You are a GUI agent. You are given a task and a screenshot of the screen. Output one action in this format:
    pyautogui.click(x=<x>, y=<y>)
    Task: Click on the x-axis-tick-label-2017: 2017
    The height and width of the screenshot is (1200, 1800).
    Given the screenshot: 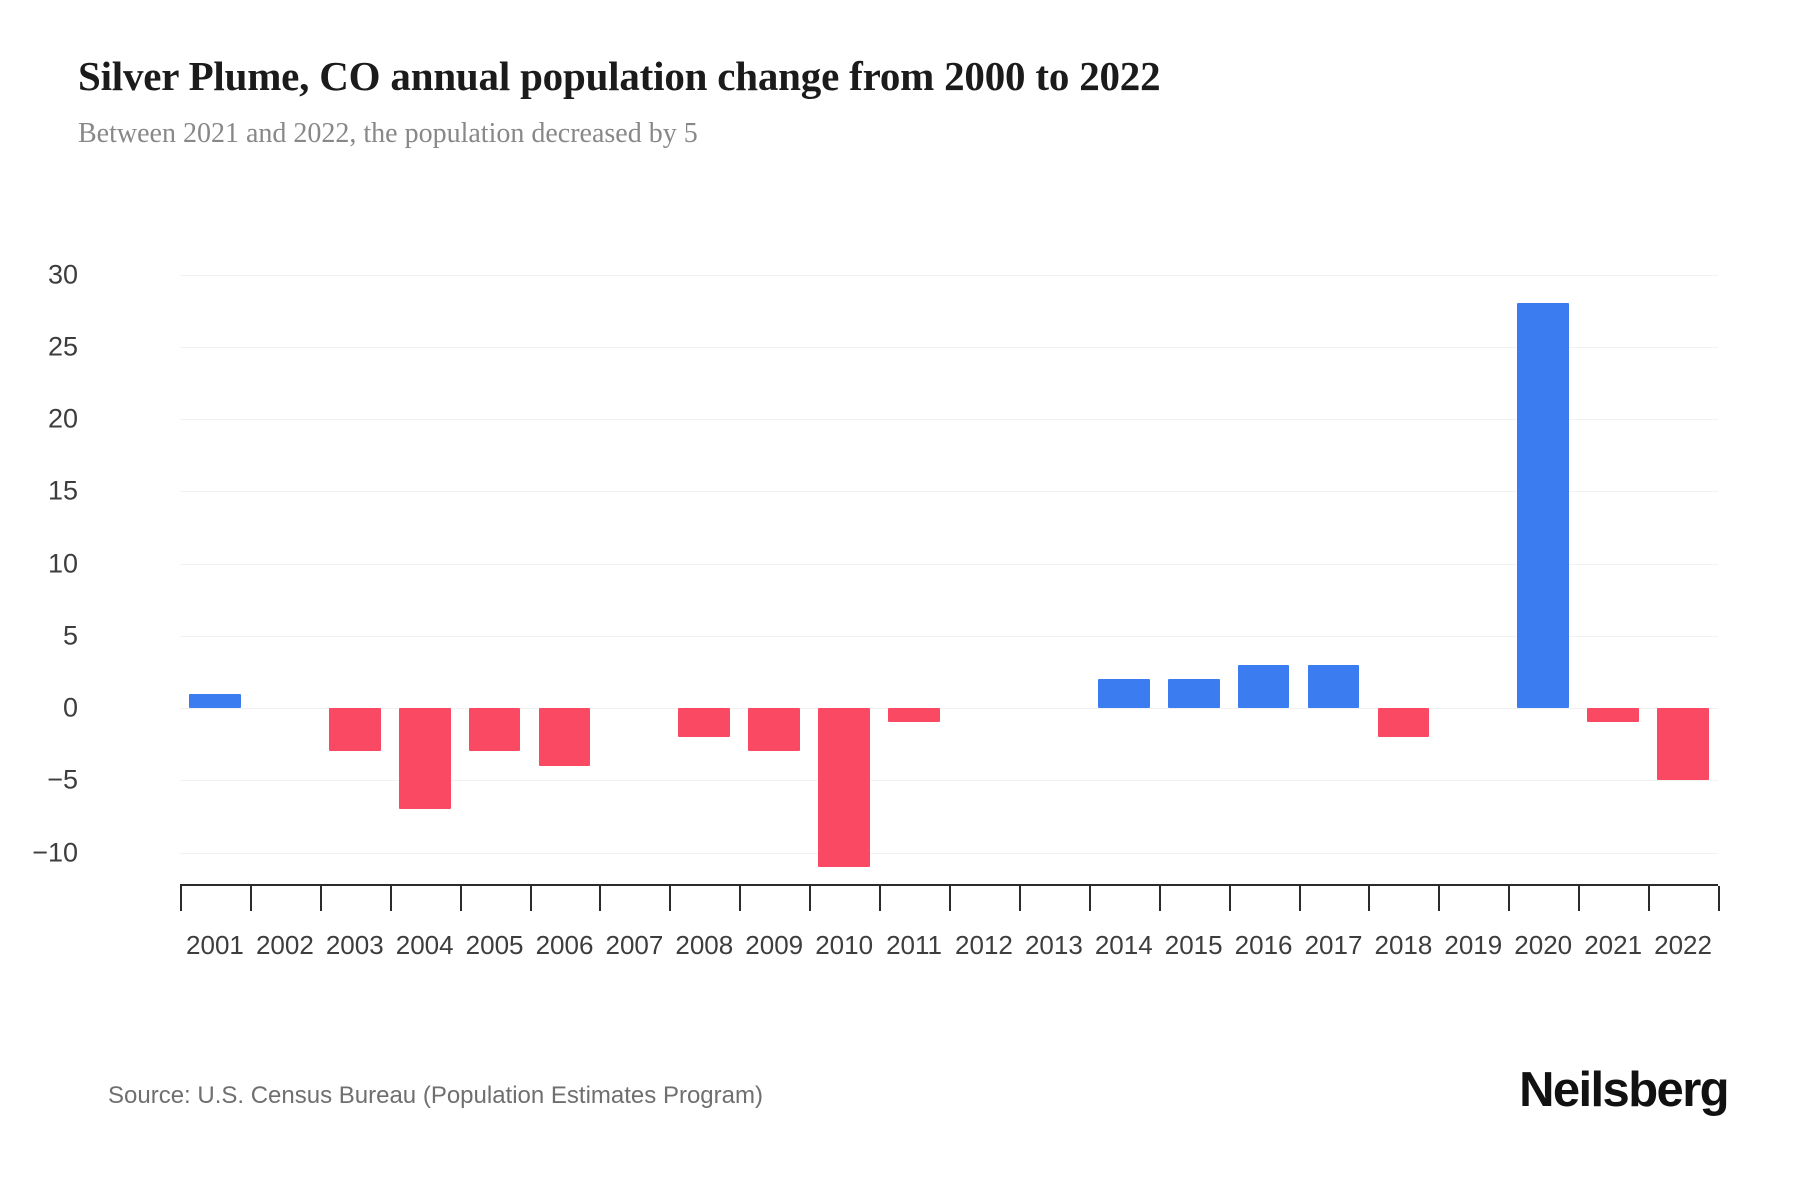 What is the action you would take?
    pyautogui.click(x=1333, y=945)
    